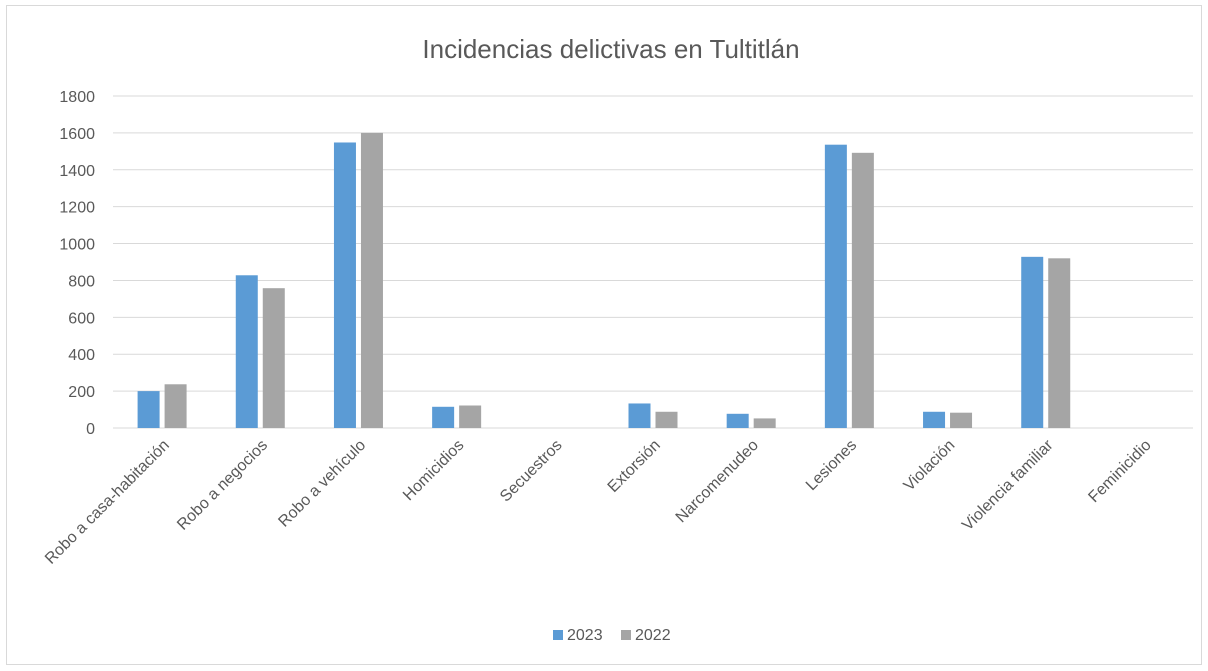 This screenshot has width=1208, height=671. I want to click on x-tick-label: Robo a negocios, so click(222, 485).